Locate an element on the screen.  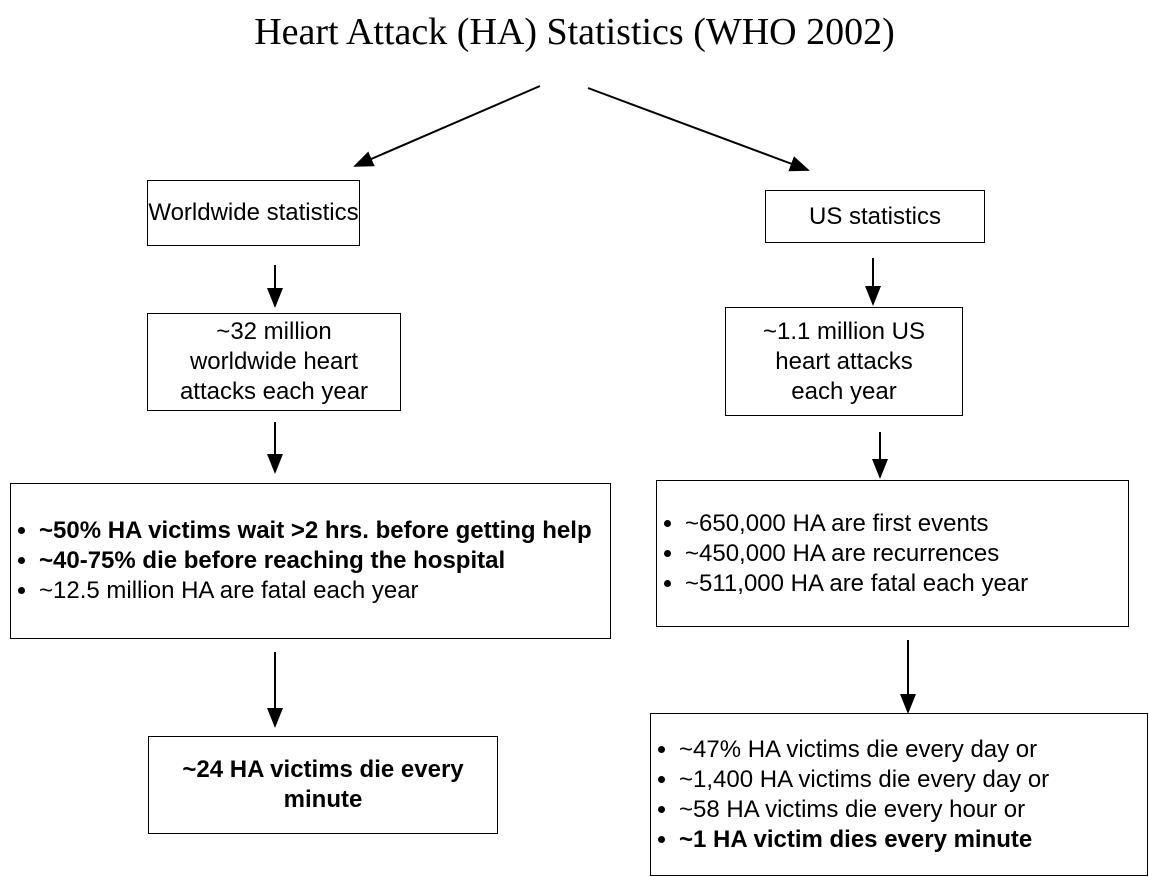
title: Heart Attack (HA) Statistics (WHO 2002) is located at coordinates (574, 32).